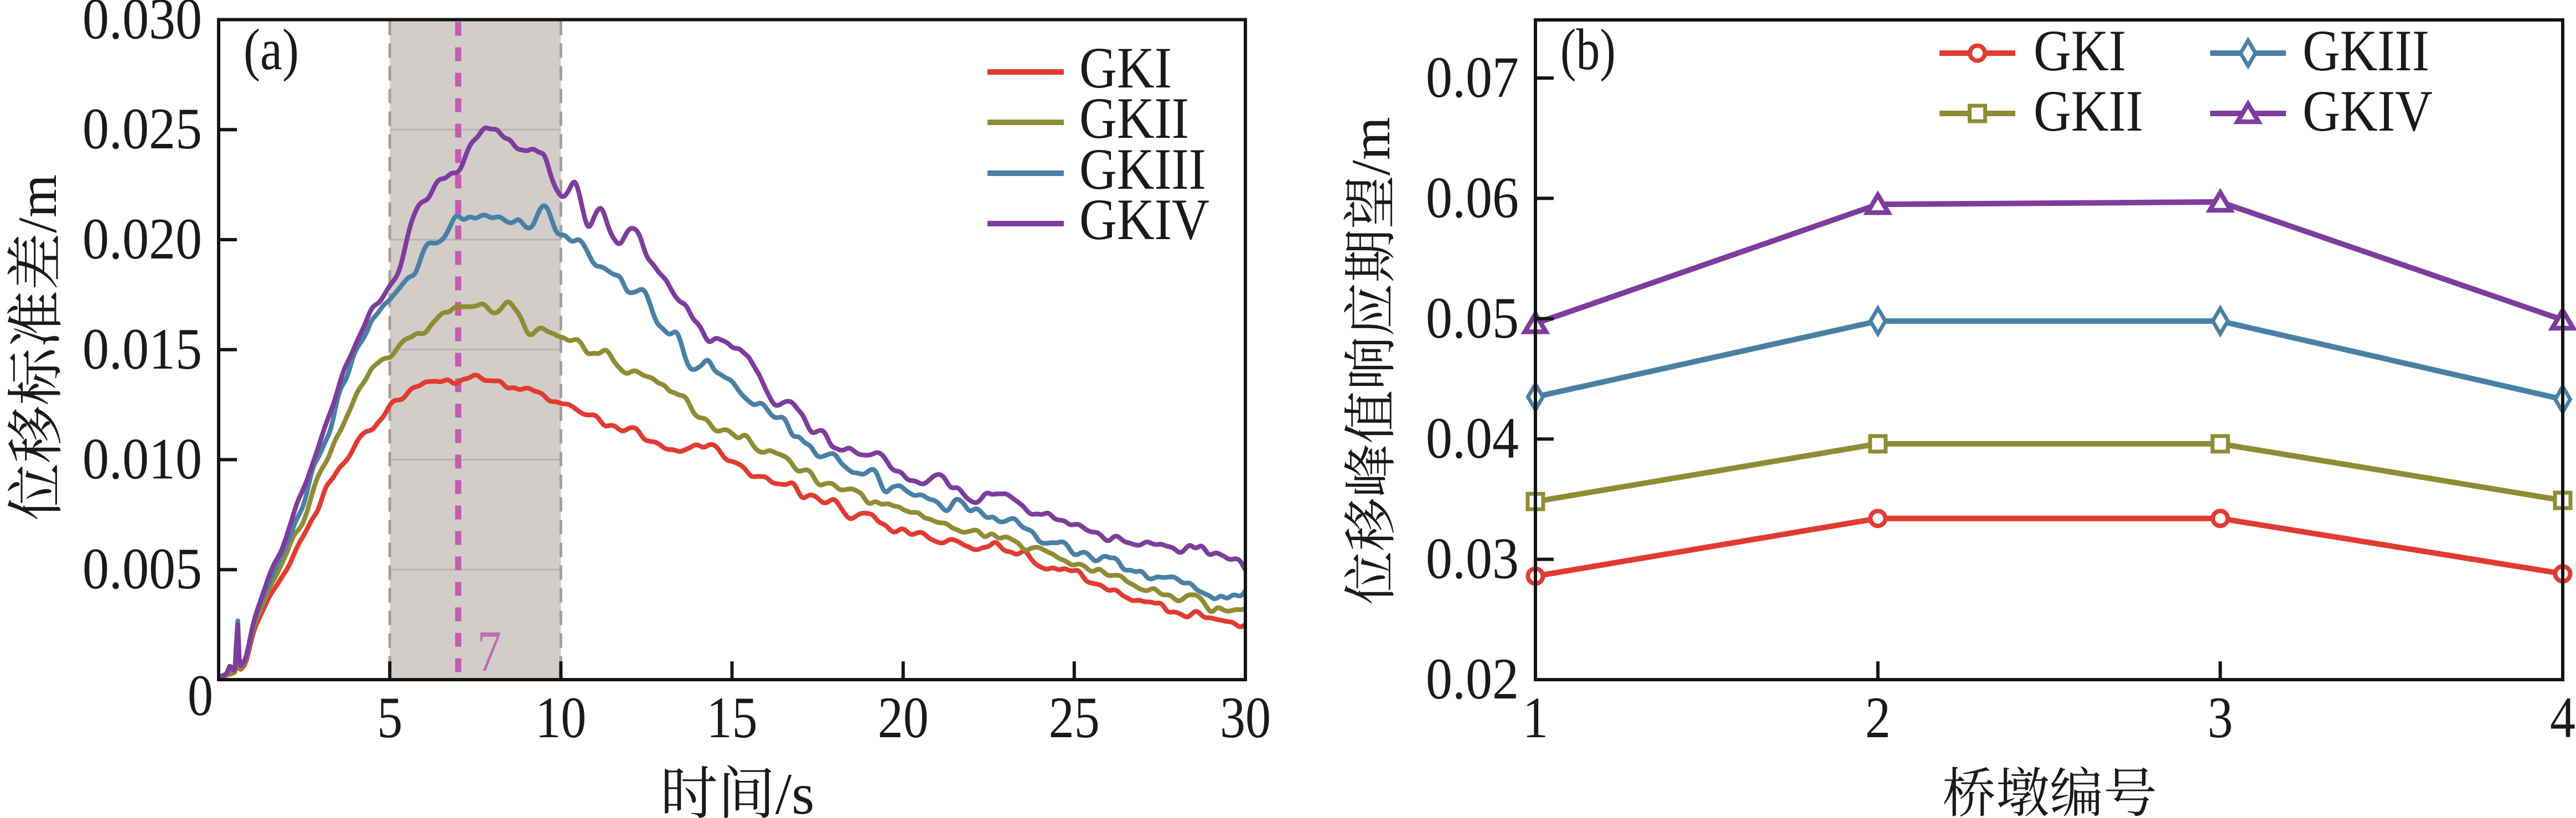 Image resolution: width=2576 pixels, height=818 pixels. I want to click on svg-text: 20, so click(903, 717).